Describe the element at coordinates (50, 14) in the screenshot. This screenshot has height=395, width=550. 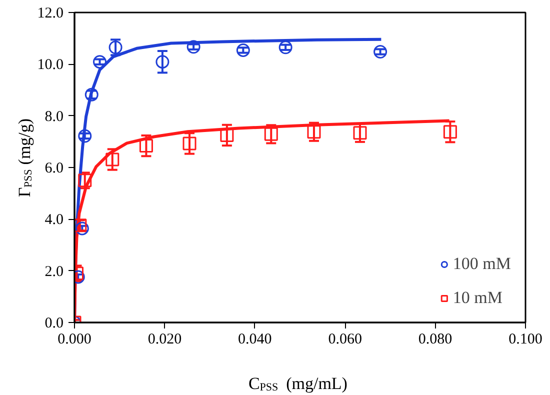
I see `y-tick-label: 12.0` at that location.